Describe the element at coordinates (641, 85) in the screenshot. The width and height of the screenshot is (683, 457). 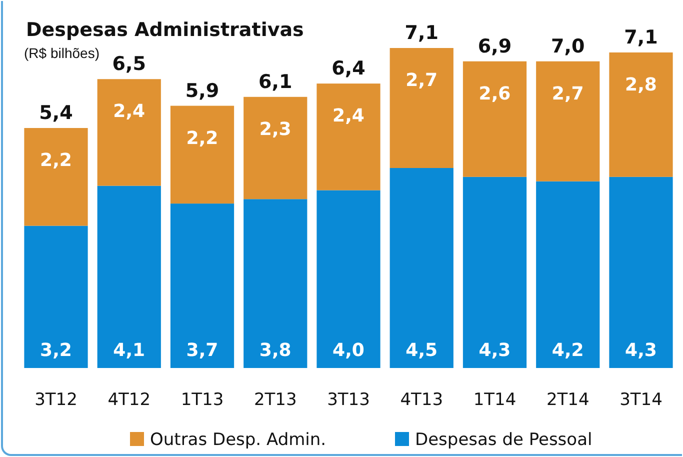
I see `data-label: 2,8` at that location.